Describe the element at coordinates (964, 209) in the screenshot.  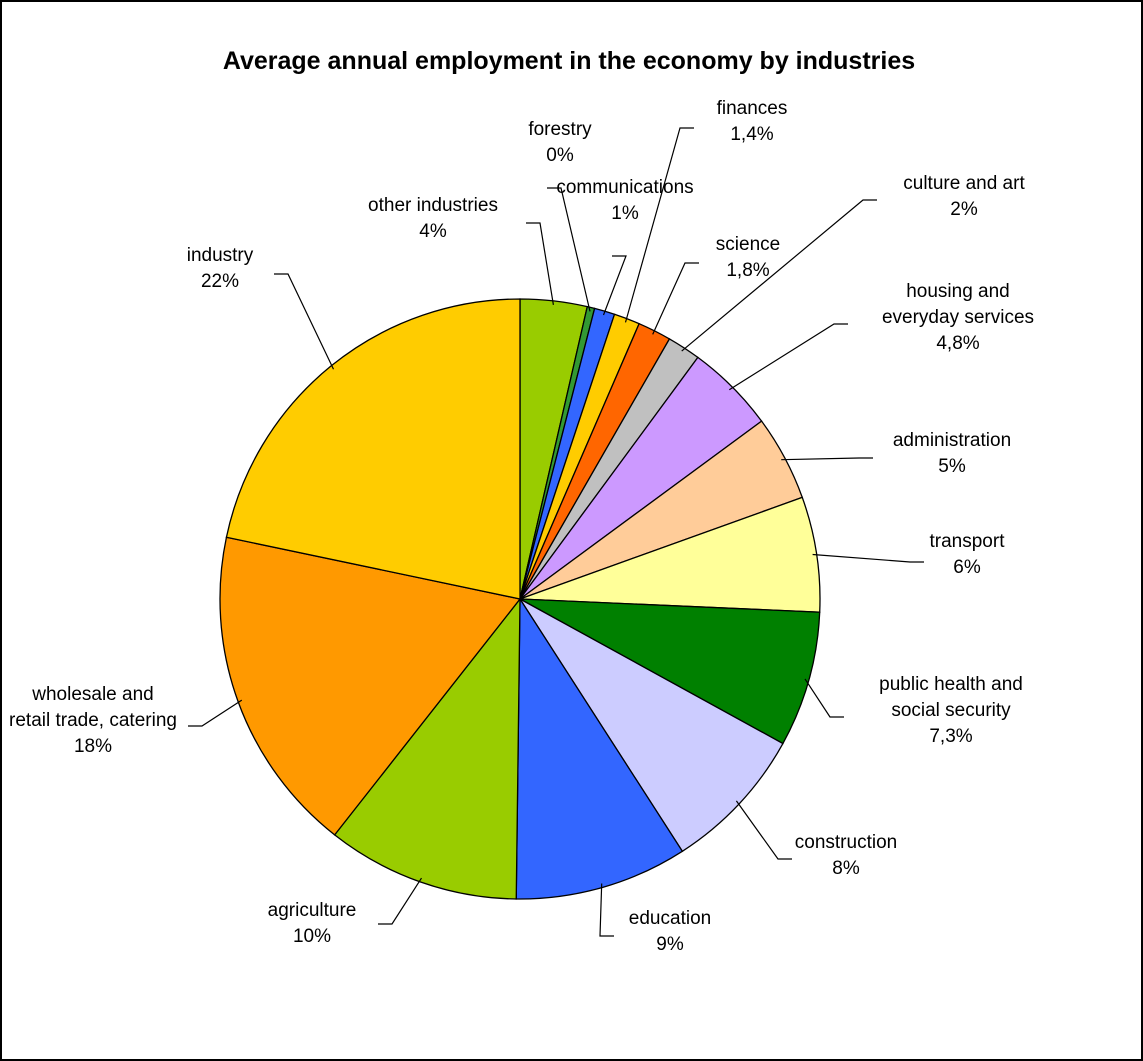
I see `slice-value-label: 2%` at that location.